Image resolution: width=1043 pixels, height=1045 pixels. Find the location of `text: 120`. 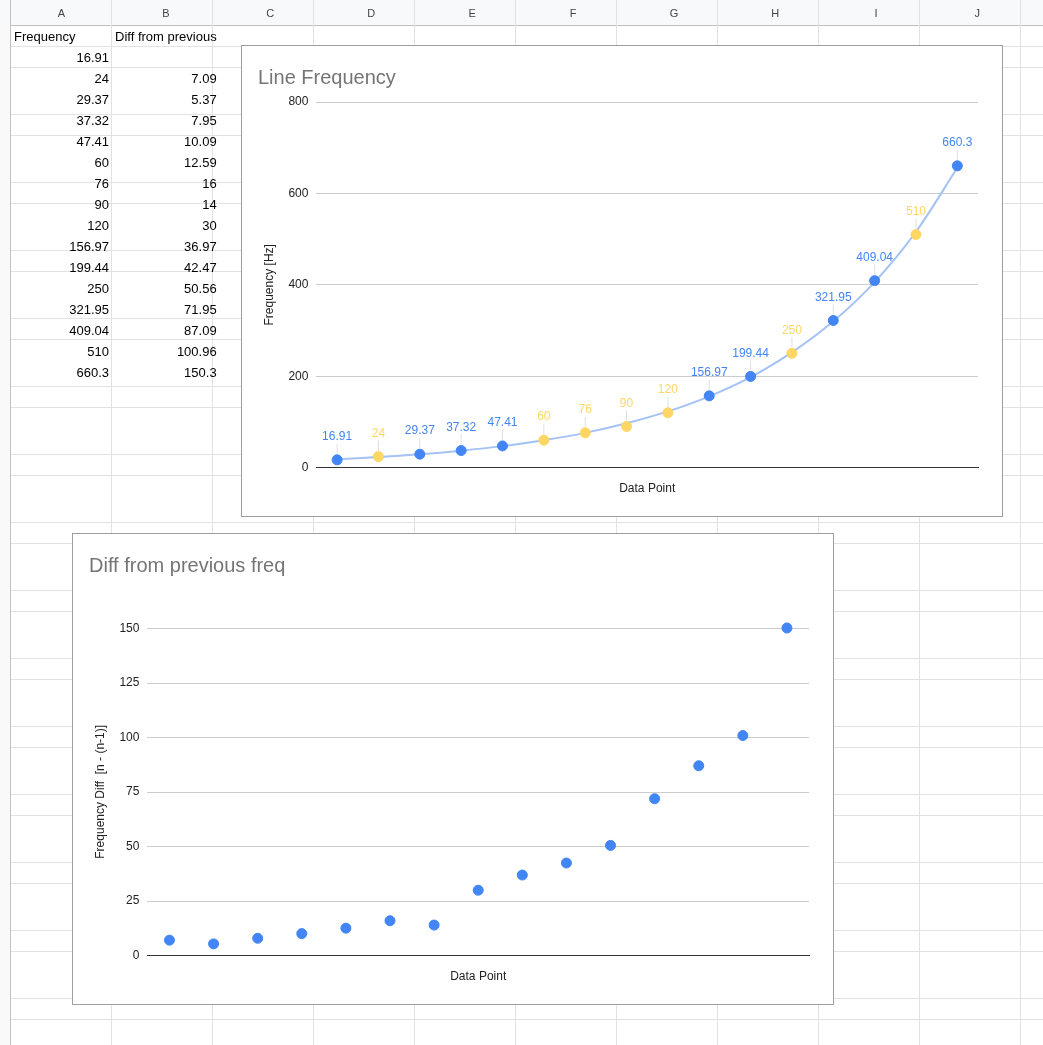

text: 120 is located at coordinates (98, 225).